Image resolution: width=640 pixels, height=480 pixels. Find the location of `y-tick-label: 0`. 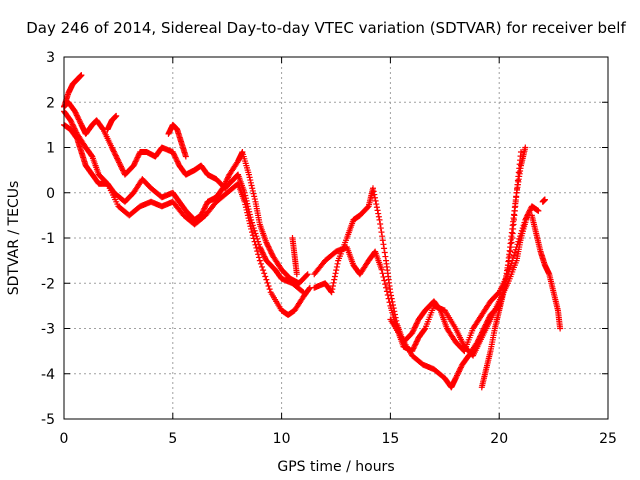

y-tick-label: 0 is located at coordinates (50, 194).